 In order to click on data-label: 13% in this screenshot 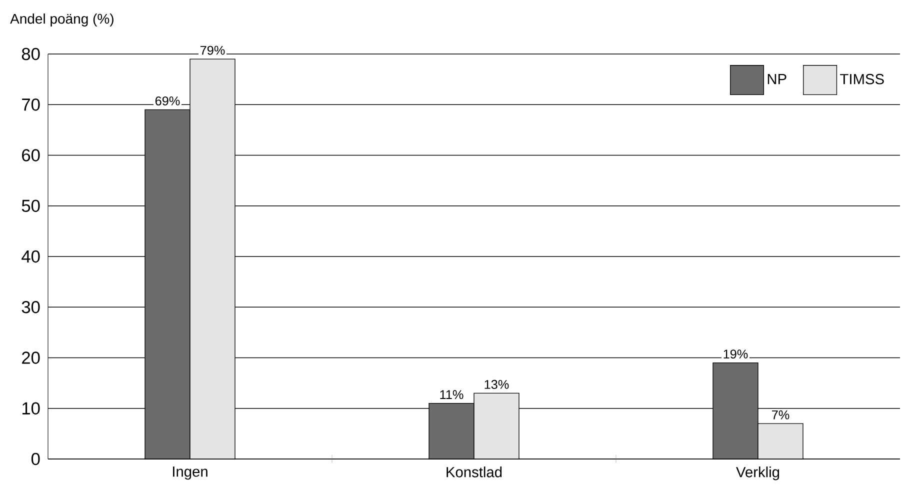, I will do `click(496, 384)`.